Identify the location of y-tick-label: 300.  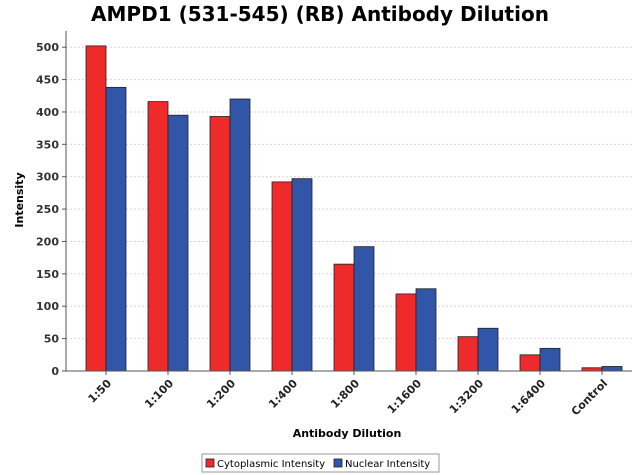
(47, 177).